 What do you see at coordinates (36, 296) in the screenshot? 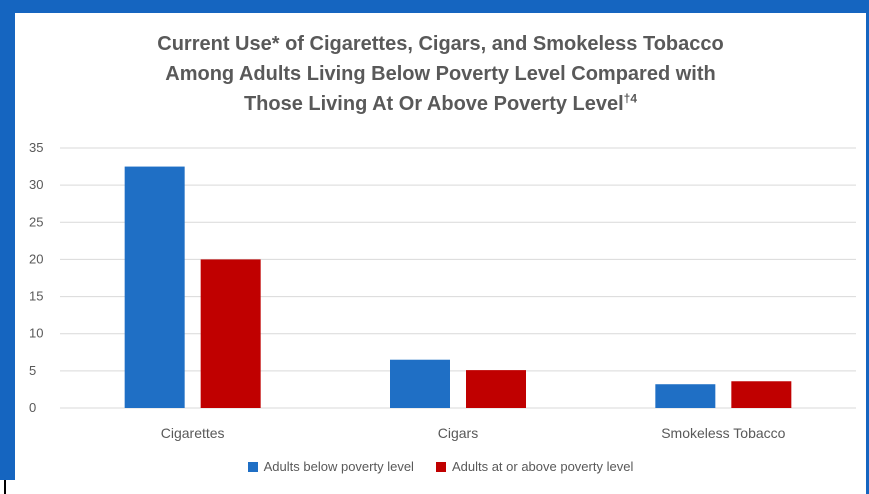
I see `y-tick-label-15: 15` at bounding box center [36, 296].